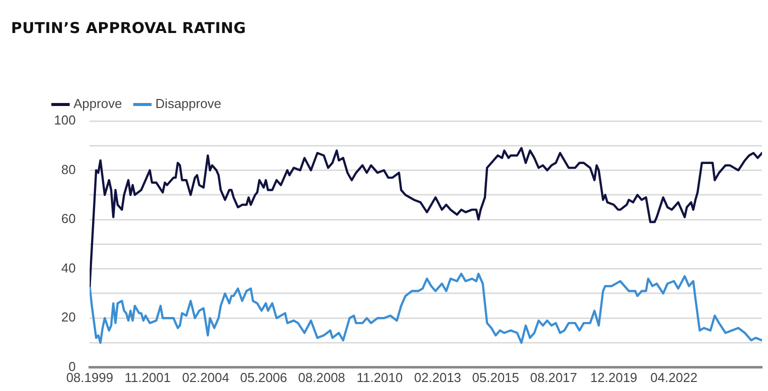  What do you see at coordinates (206, 377) in the screenshot?
I see `x-tick-label: 02.2004` at bounding box center [206, 377].